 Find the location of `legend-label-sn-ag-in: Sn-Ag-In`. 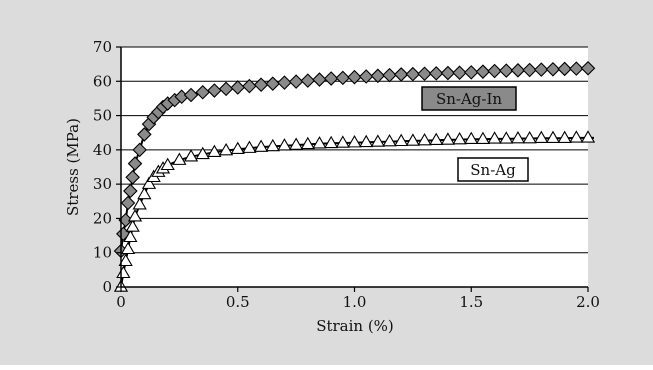

legend-label-sn-ag-in: Sn-Ag-In is located at coordinates (469, 98).